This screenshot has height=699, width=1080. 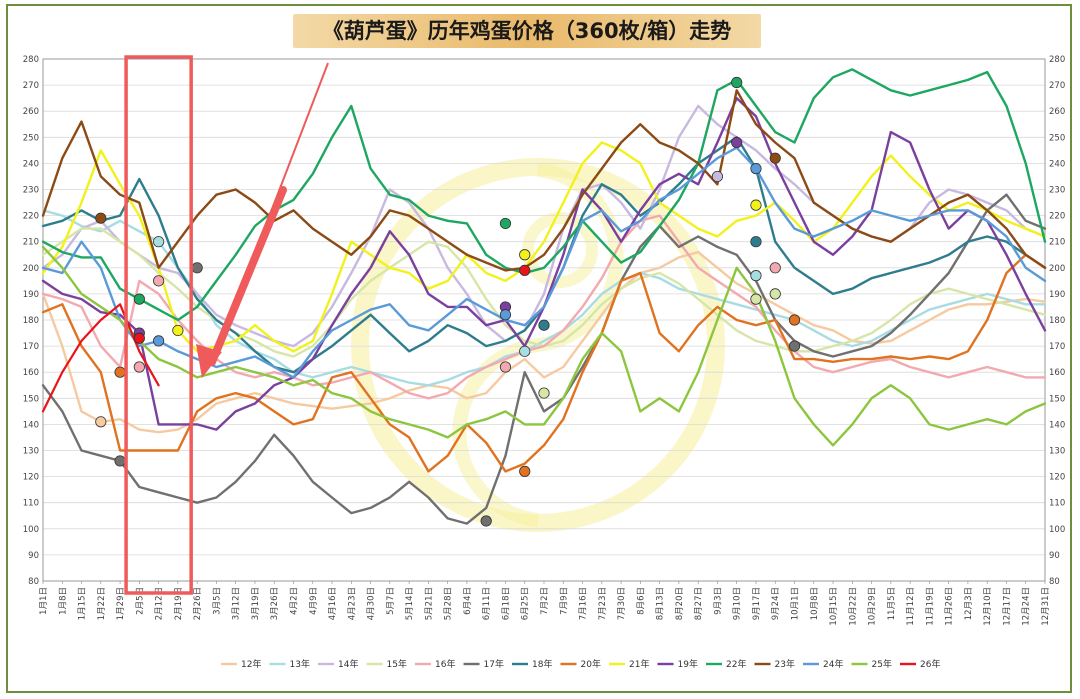 I want to click on watermark-dot, so click(x=560, y=250).